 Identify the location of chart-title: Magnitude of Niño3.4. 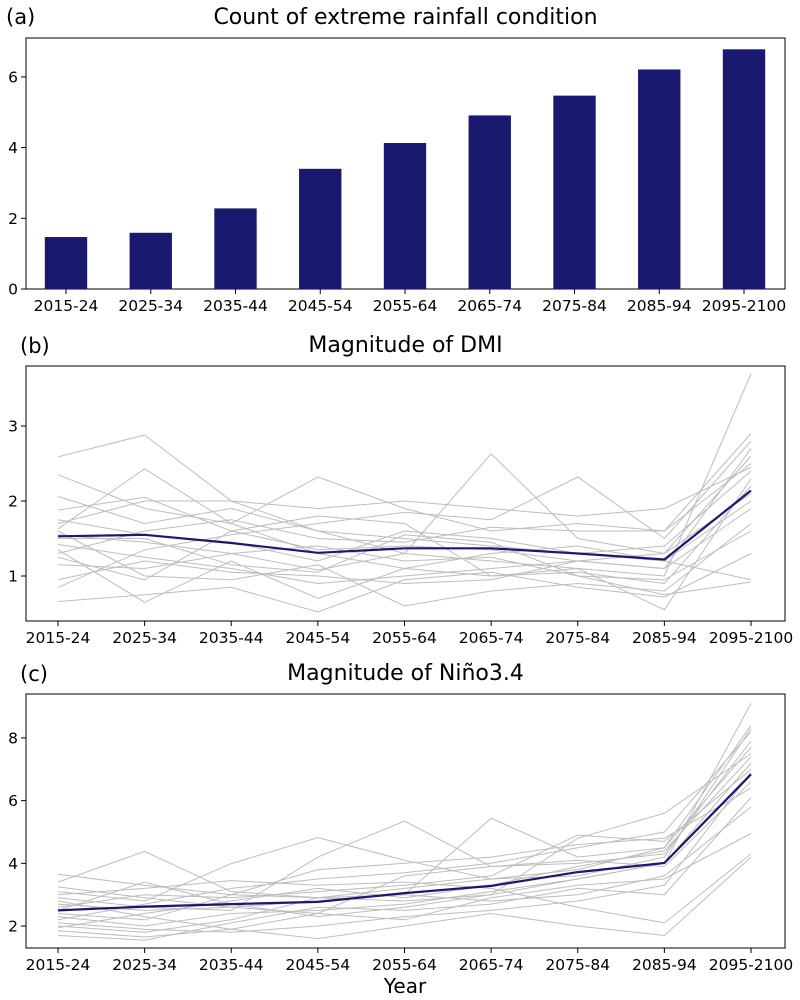
(405, 673).